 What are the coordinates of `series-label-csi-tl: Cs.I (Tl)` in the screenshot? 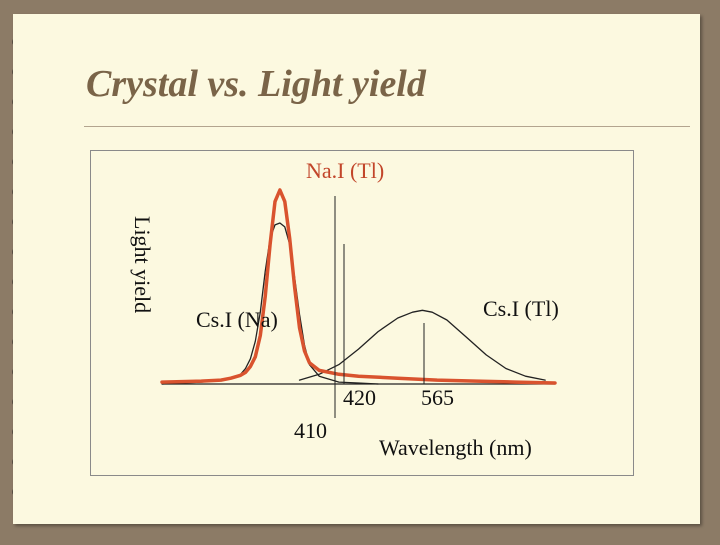 It's located at (521, 308).